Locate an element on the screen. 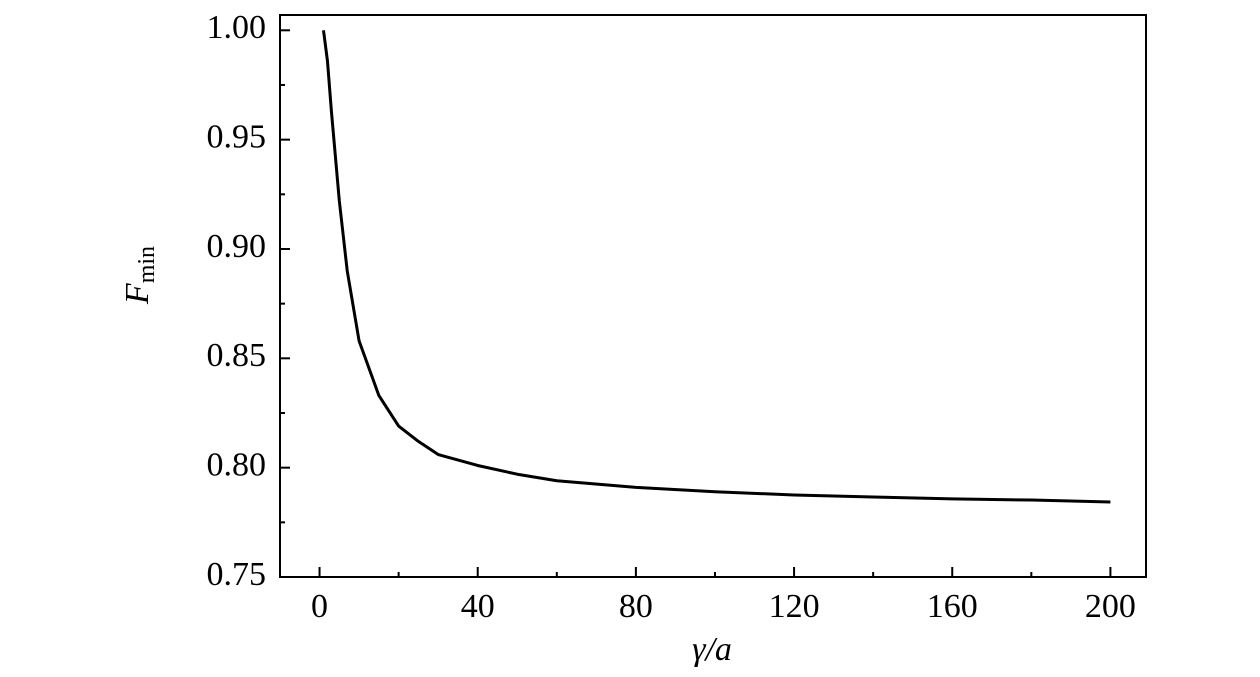 The width and height of the screenshot is (1260, 677). x-tick-label: 200 is located at coordinates (1110, 606).